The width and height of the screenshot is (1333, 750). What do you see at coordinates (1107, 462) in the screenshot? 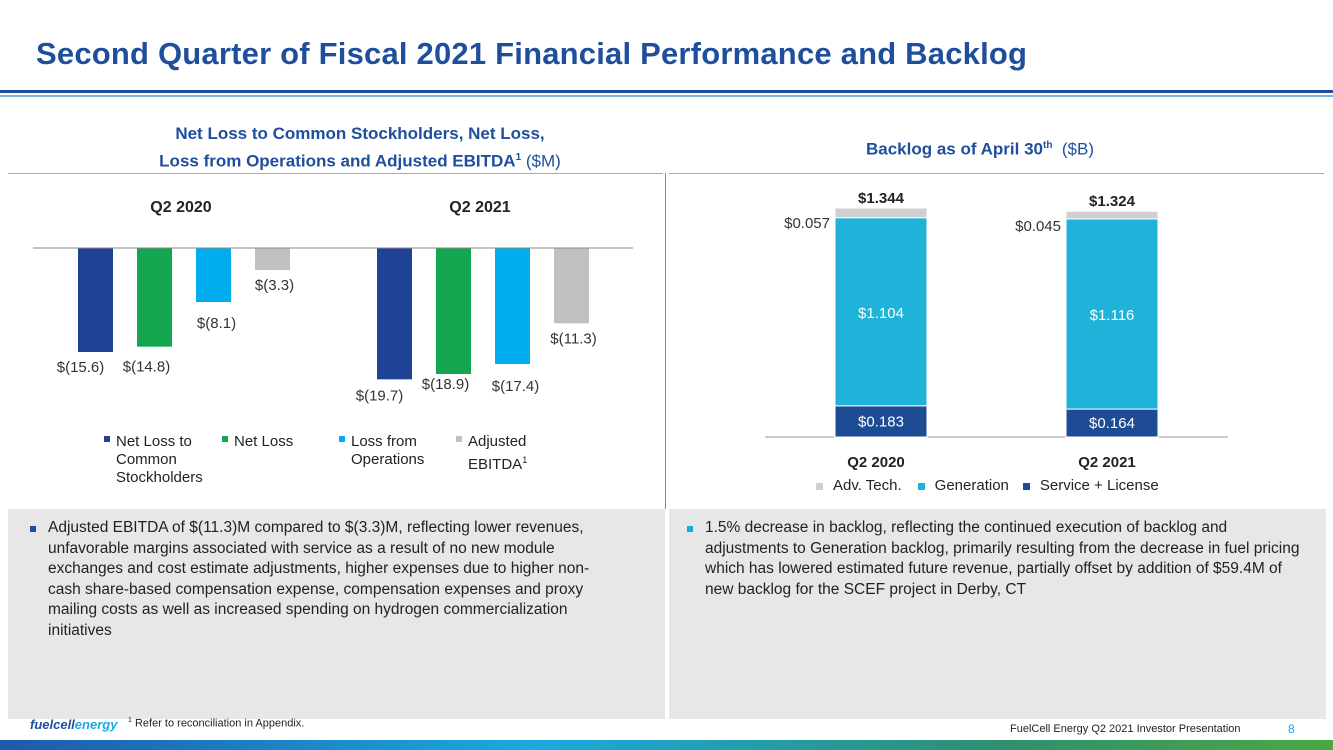
I see `category-label-q2-2021: Q2 2021` at bounding box center [1107, 462].